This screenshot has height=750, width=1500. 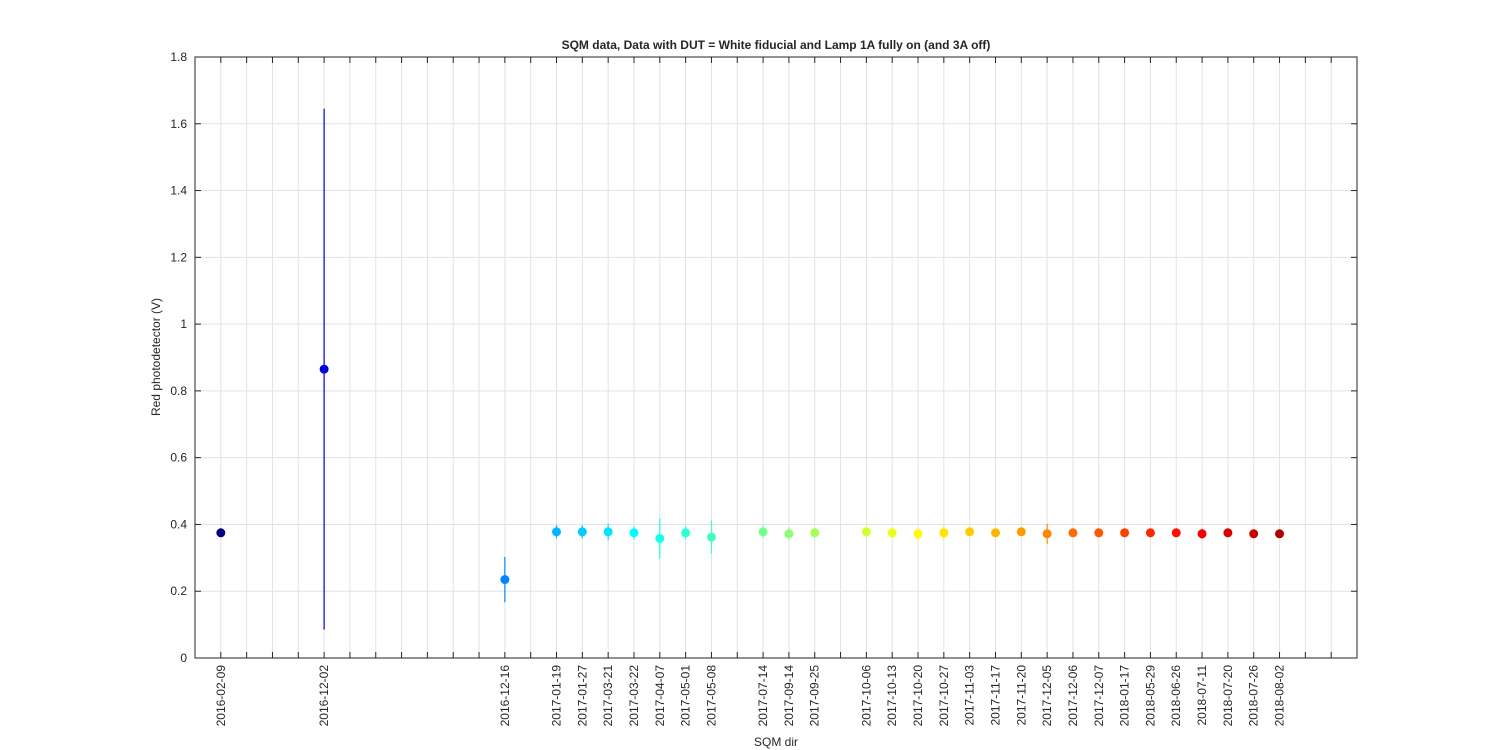 What do you see at coordinates (660, 696) in the screenshot?
I see `x-tick-label: 2017-04-07` at bounding box center [660, 696].